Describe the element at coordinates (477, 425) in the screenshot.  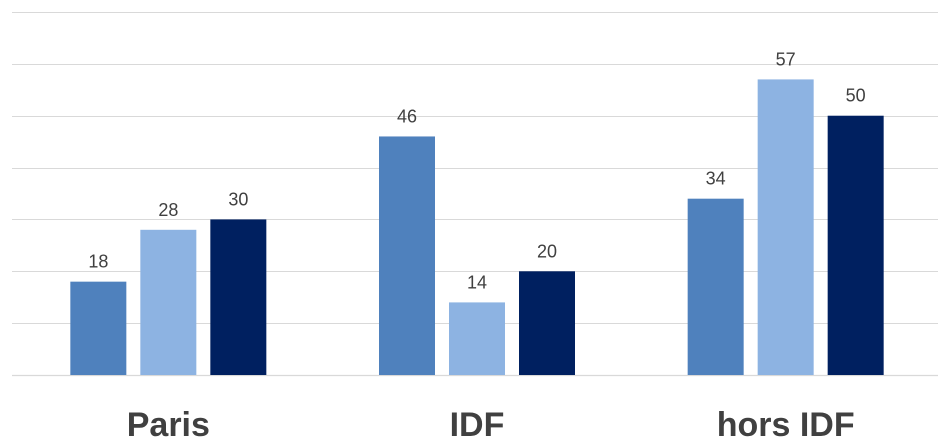
I see `category-label: IDF` at that location.